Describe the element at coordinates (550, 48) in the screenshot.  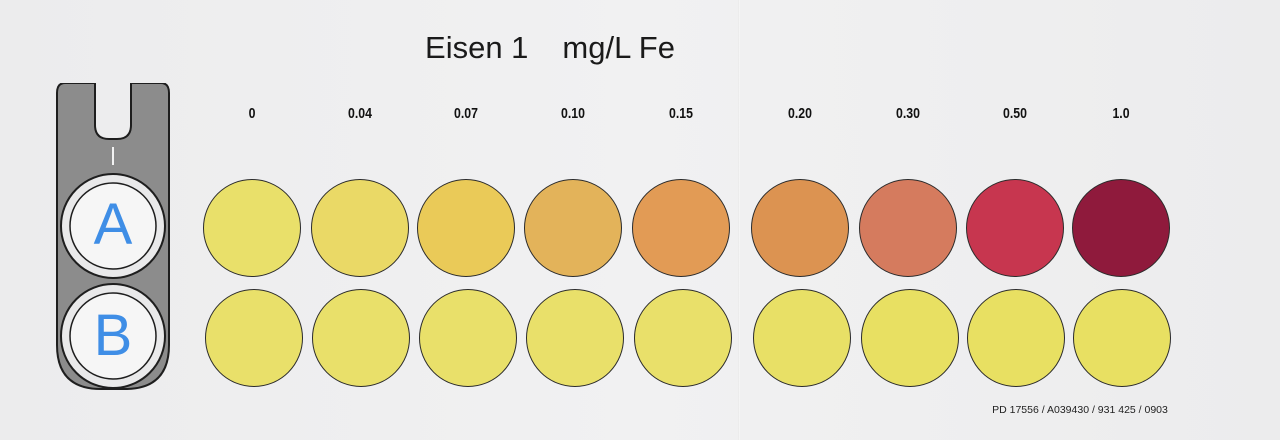
I see `page-title: Eisen 1 mg/L Fe` at that location.